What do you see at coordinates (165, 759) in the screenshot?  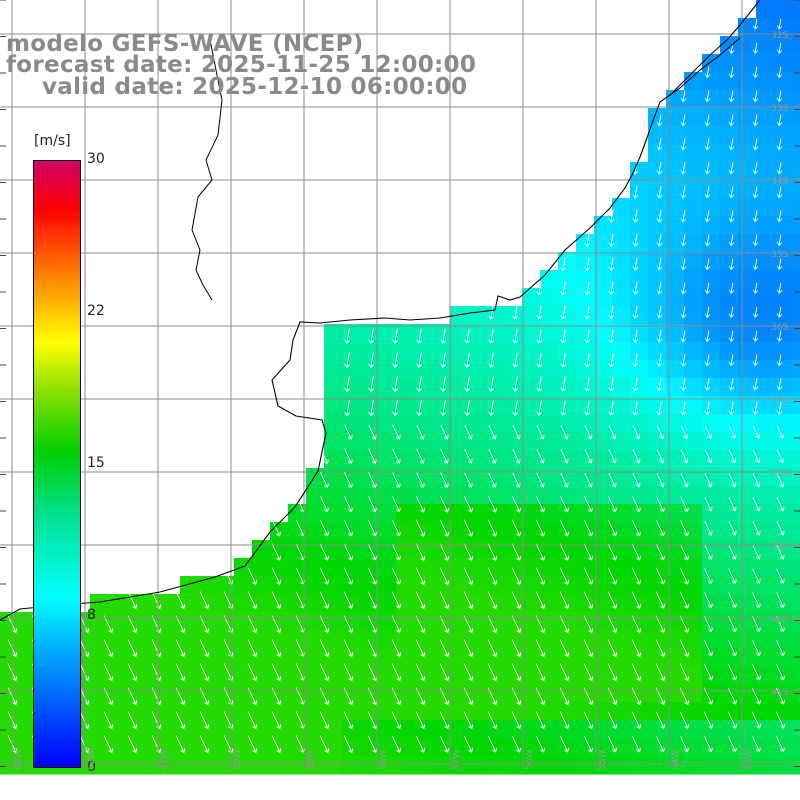 I see `longitude-label: 61W` at bounding box center [165, 759].